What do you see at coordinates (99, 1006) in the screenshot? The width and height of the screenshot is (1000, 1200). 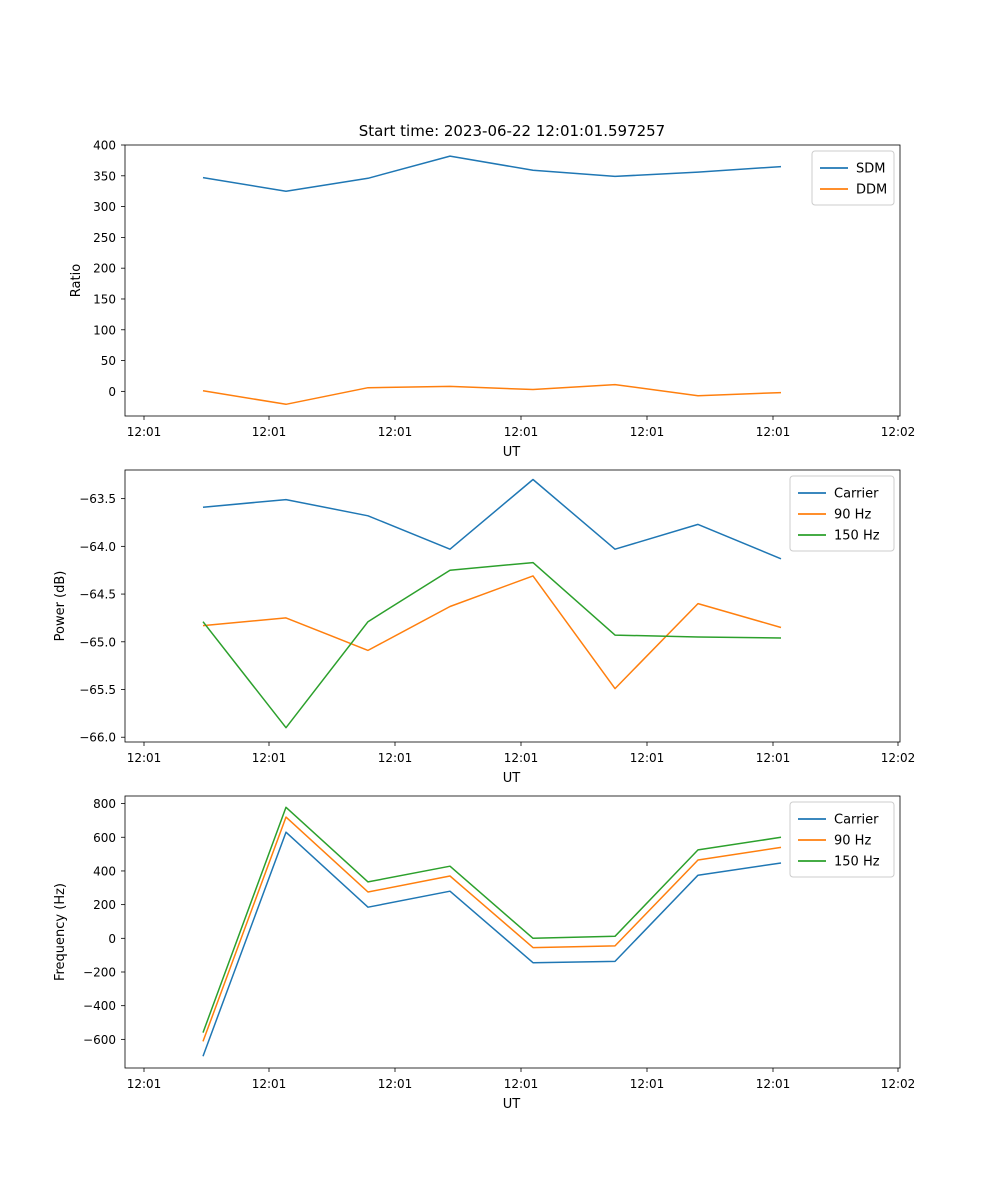 I see `y-tick-label: −400` at bounding box center [99, 1006].